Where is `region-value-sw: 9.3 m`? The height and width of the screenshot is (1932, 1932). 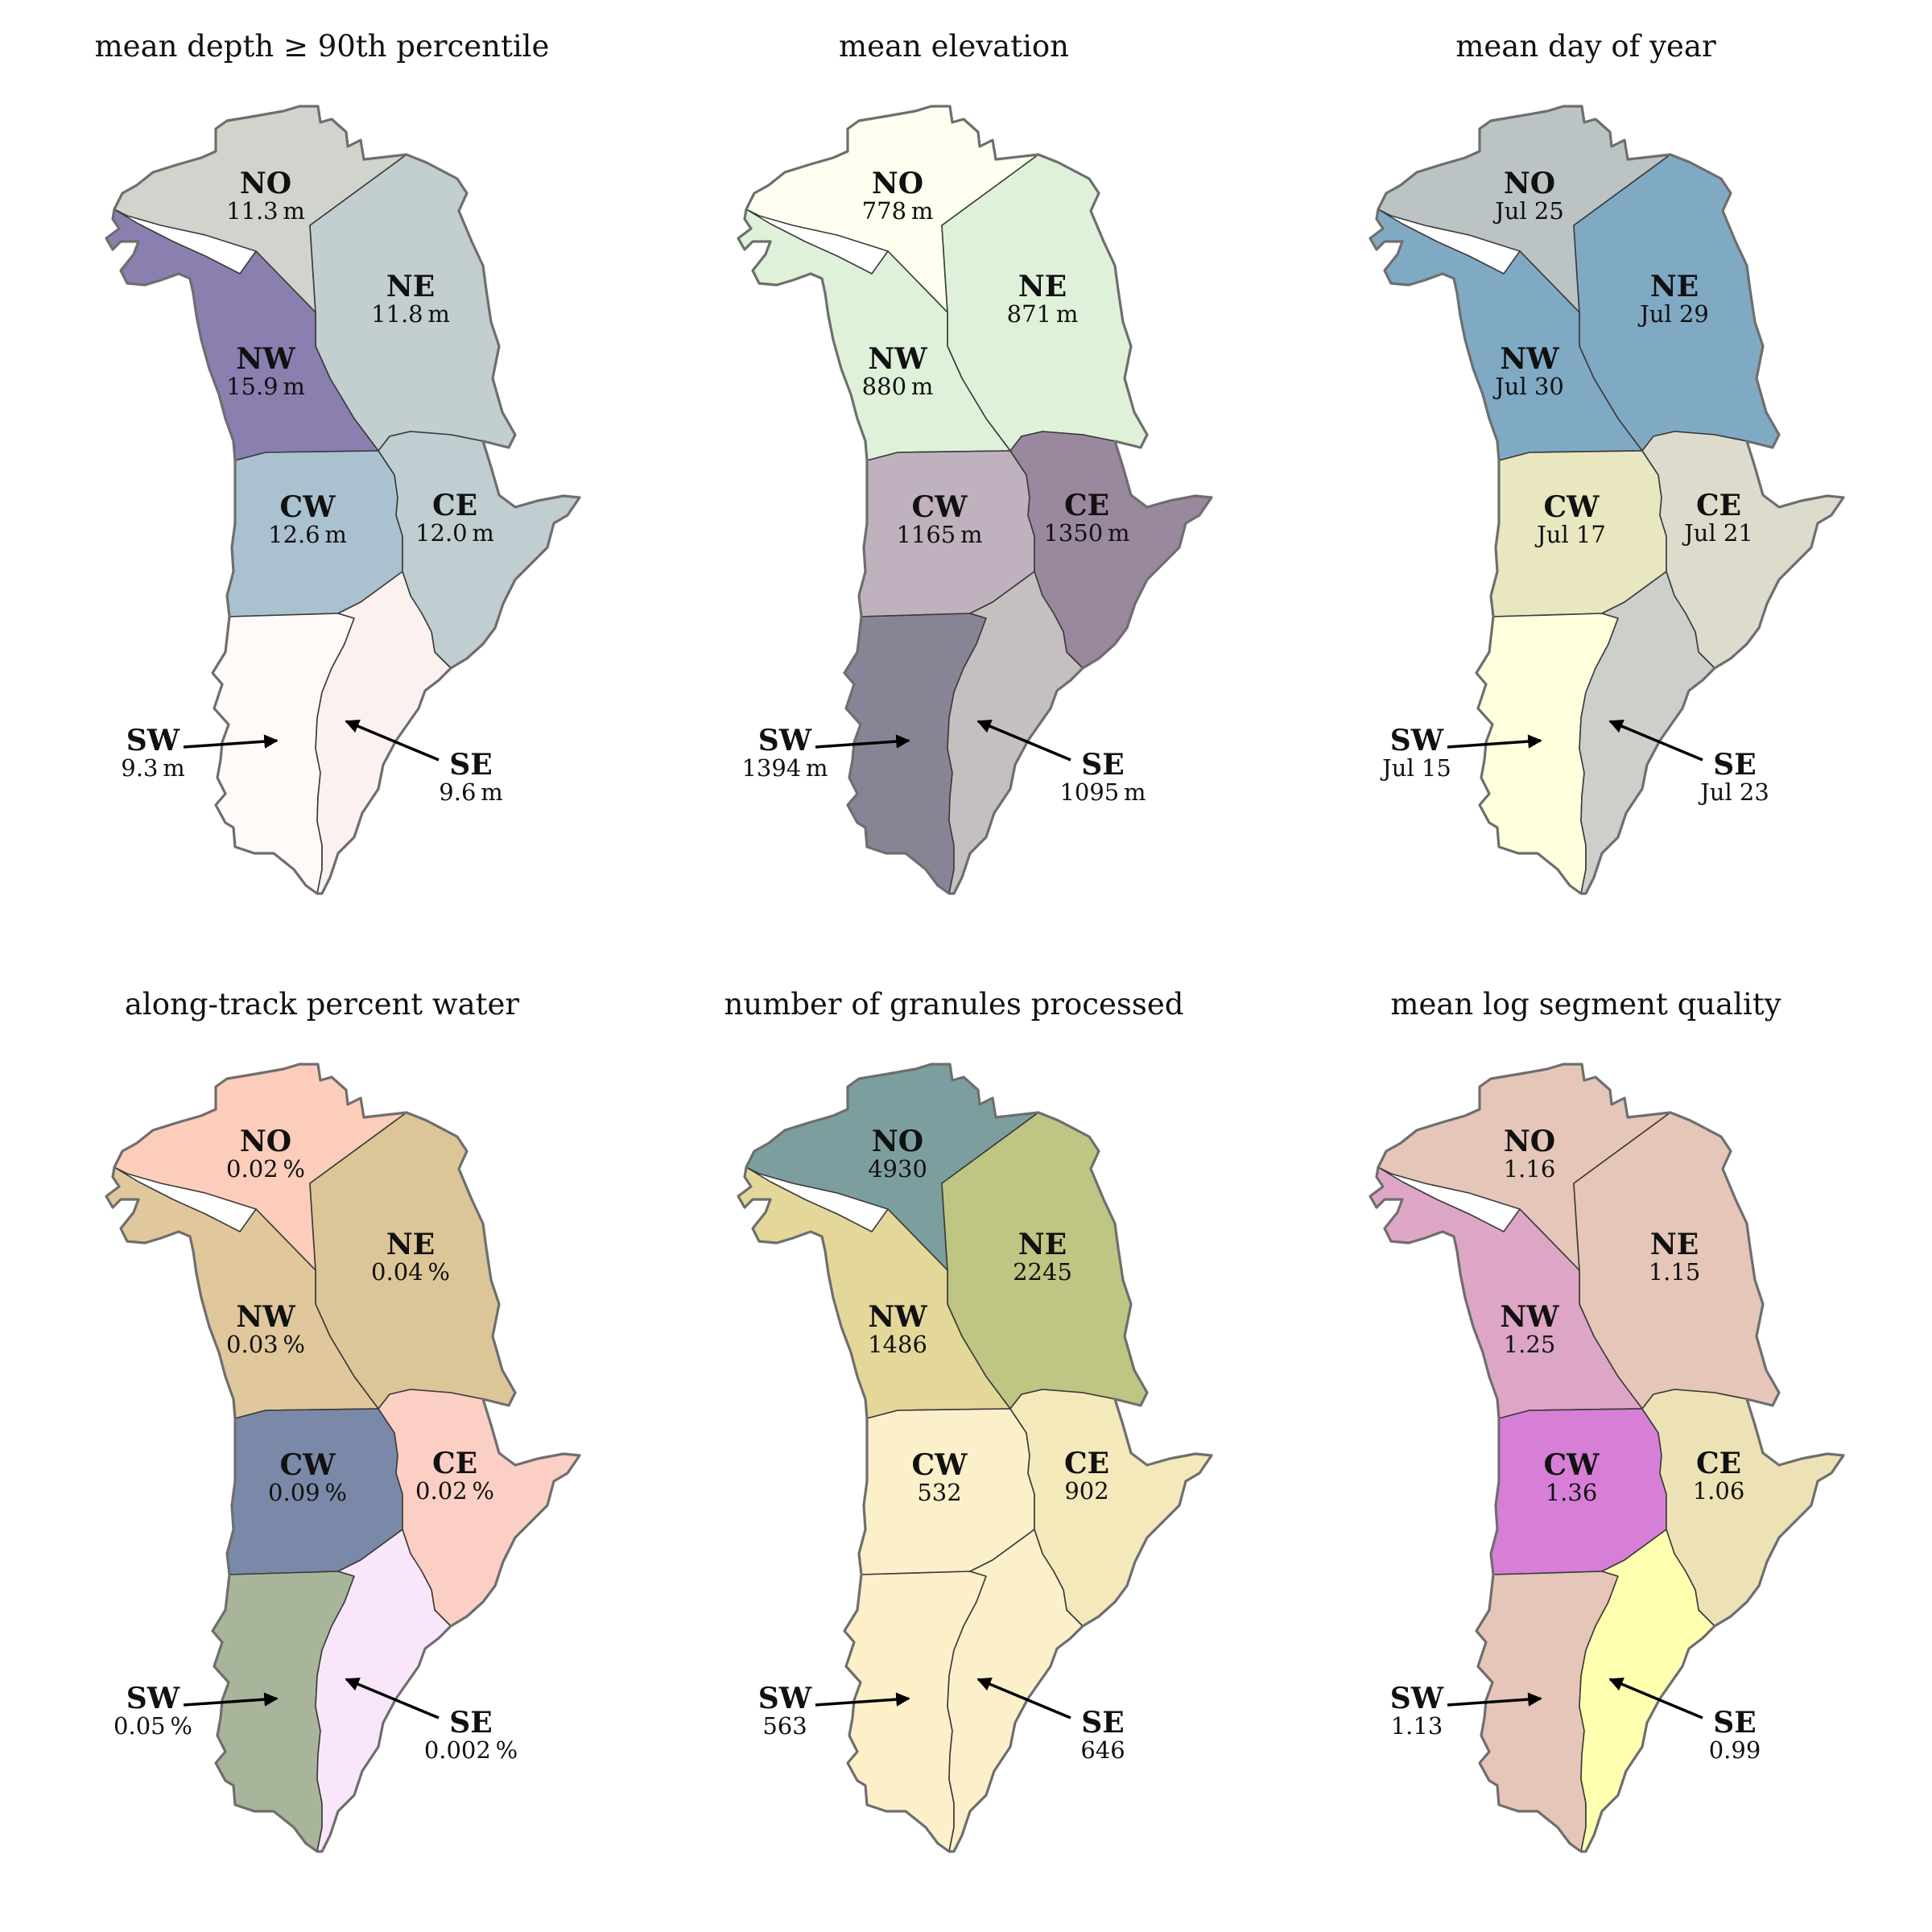
region-value-sw: 9.3 m is located at coordinates (152, 768).